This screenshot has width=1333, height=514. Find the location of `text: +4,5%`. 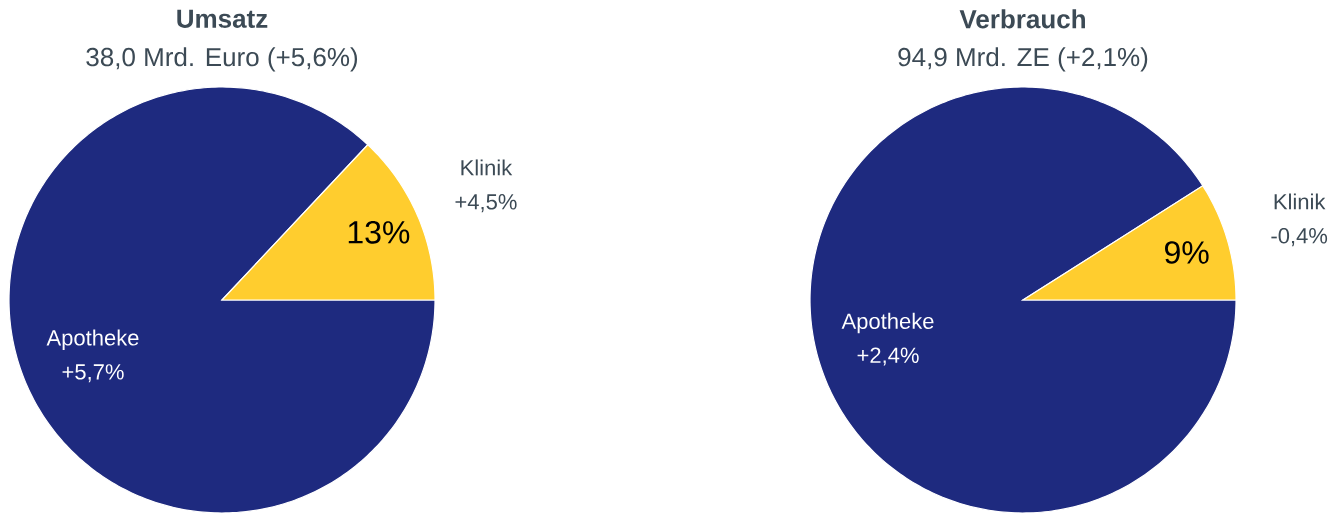

text: +4,5% is located at coordinates (486, 203).